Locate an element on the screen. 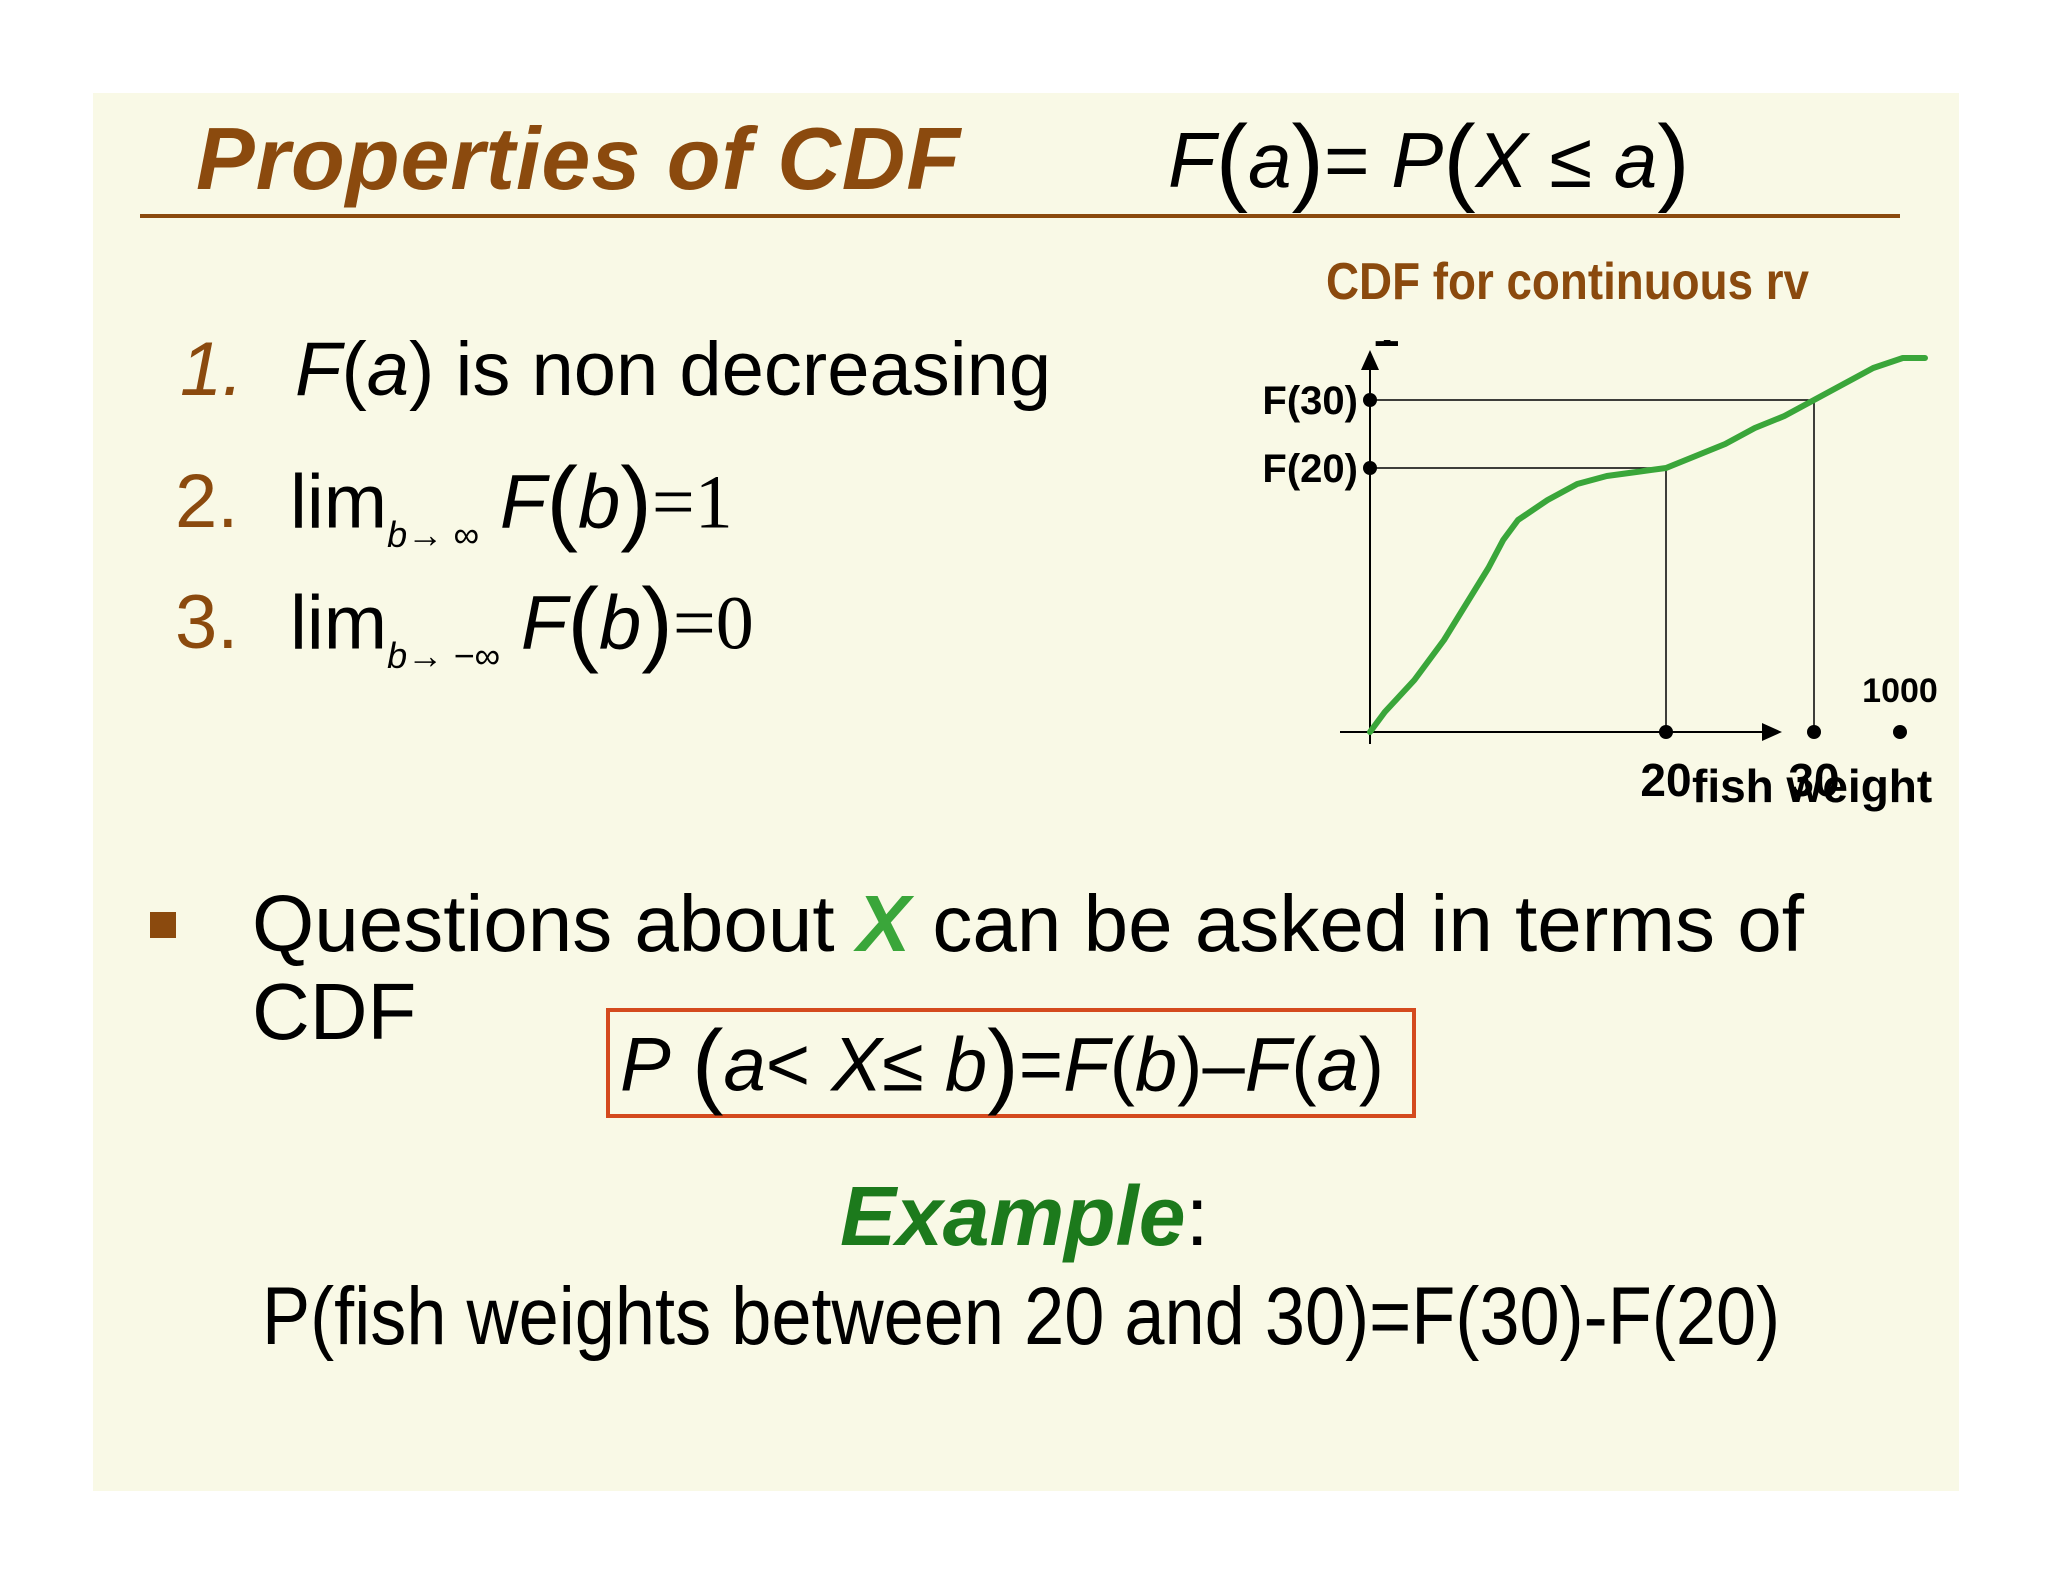 The image size is (2048, 1582). f30-point is located at coordinates (1370, 400).